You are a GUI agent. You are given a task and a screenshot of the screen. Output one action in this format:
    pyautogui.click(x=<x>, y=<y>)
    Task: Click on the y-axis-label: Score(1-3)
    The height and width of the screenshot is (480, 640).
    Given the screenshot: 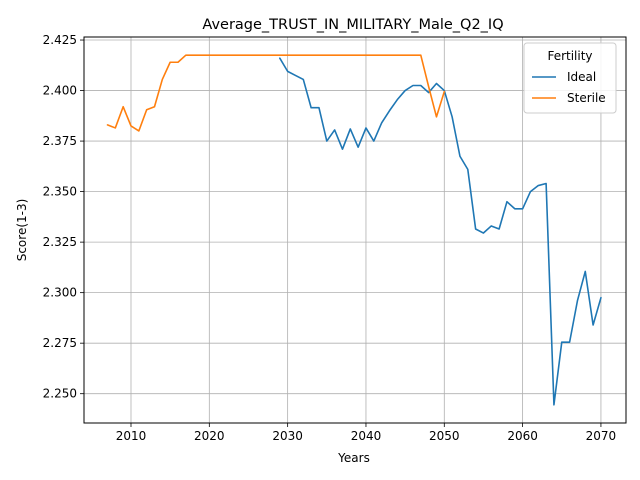 What is the action you would take?
    pyautogui.click(x=22, y=230)
    